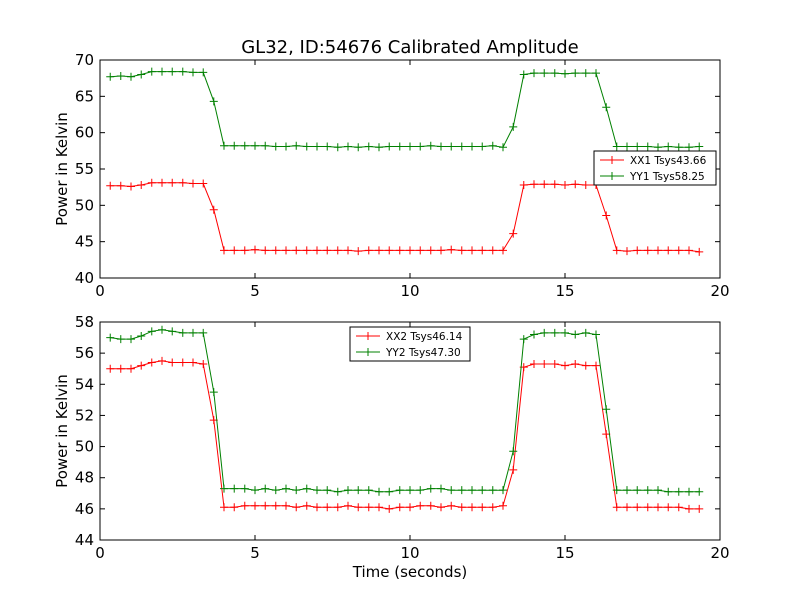 This screenshot has width=800, height=604. What do you see at coordinates (84, 478) in the screenshot?
I see `y-tick-label: 48` at bounding box center [84, 478].